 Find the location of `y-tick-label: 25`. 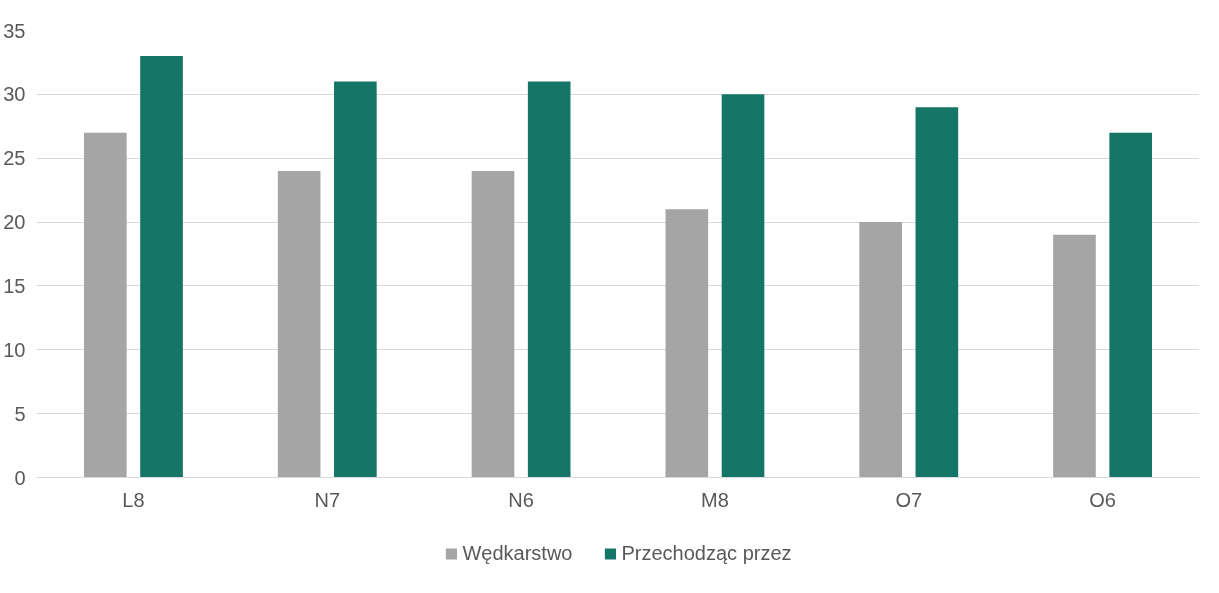

y-tick-label: 25 is located at coordinates (14, 158).